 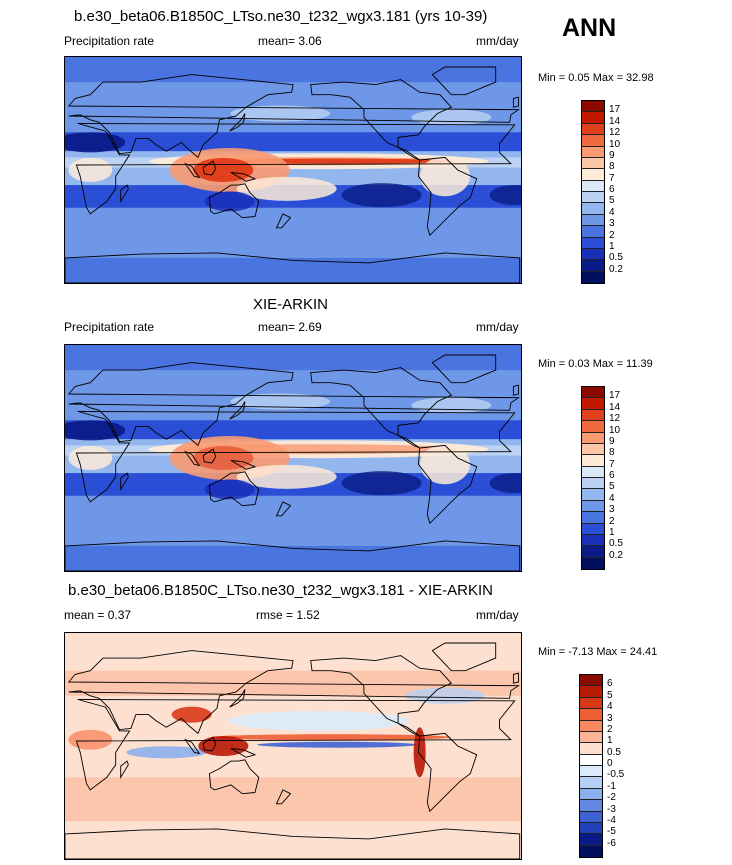 What do you see at coordinates (598, 652) in the screenshot?
I see `panel-3-minmax: Min = -7.13 Max = 24.41` at bounding box center [598, 652].